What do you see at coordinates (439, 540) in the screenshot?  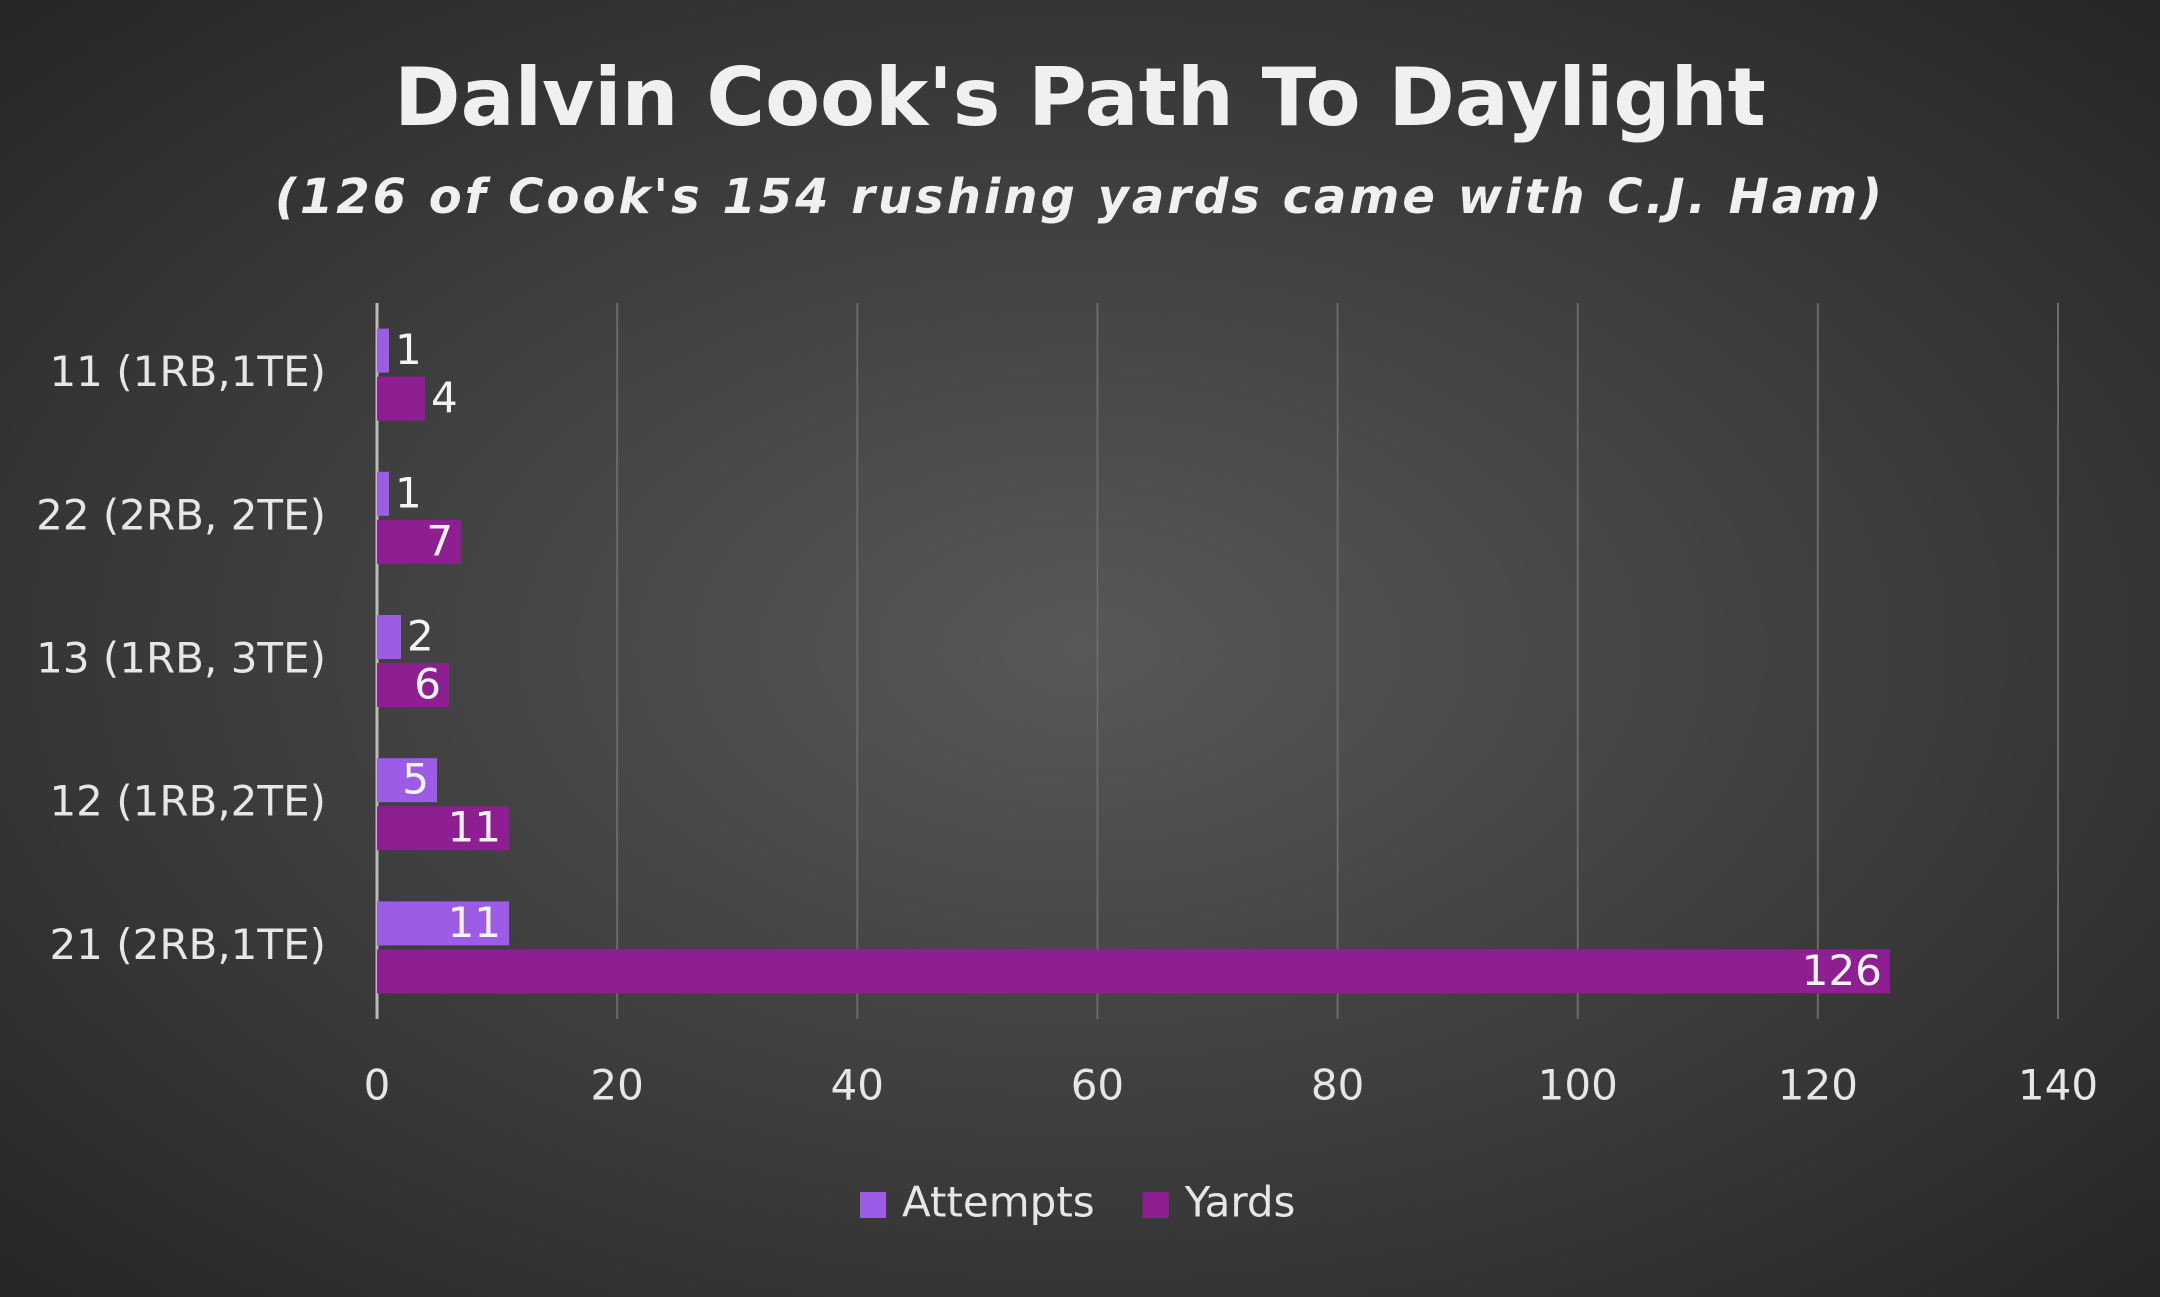 I see `data-label: 7` at bounding box center [439, 540].